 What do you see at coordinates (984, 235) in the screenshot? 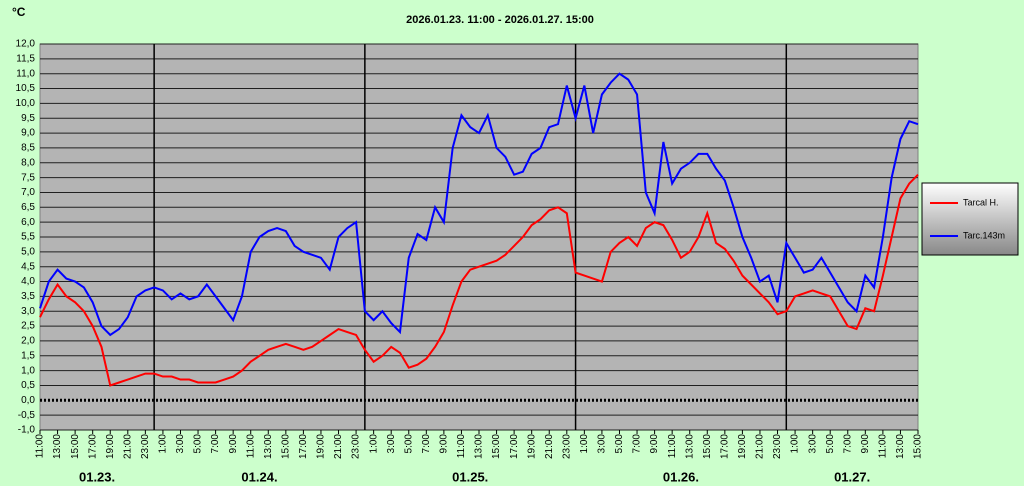
I see `legend-label: Tarc.143m` at bounding box center [984, 235].